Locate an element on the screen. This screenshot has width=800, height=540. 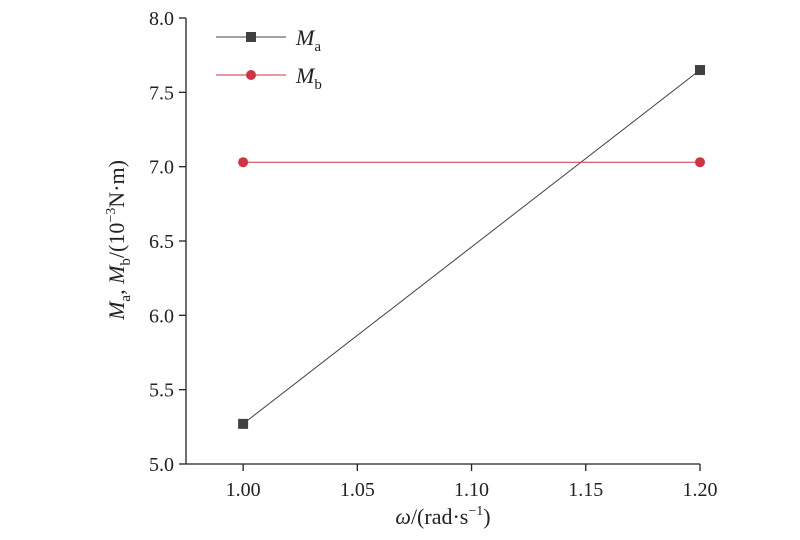
legend-marker-mb is located at coordinates (251, 75).